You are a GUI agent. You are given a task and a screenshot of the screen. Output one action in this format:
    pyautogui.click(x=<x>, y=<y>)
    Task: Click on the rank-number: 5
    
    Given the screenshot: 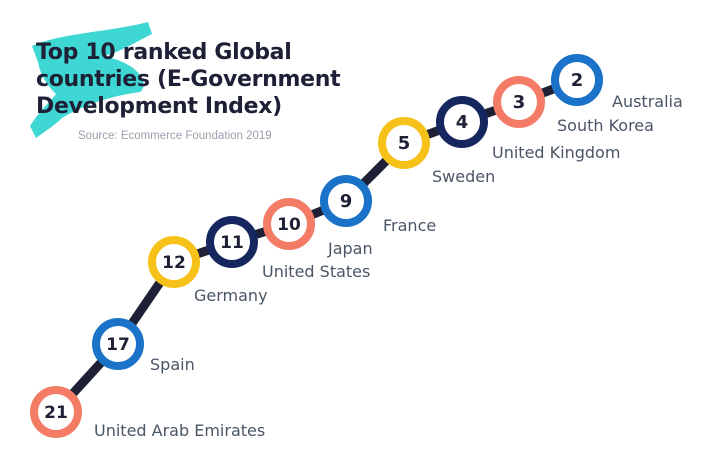 What is the action you would take?
    pyautogui.click(x=404, y=143)
    